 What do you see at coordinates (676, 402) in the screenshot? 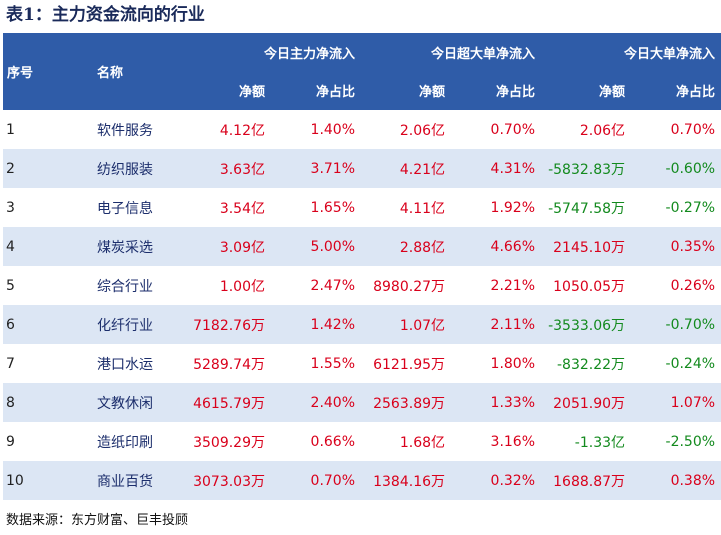
I see `large-net-ratio-cell: 1.07%` at bounding box center [676, 402].